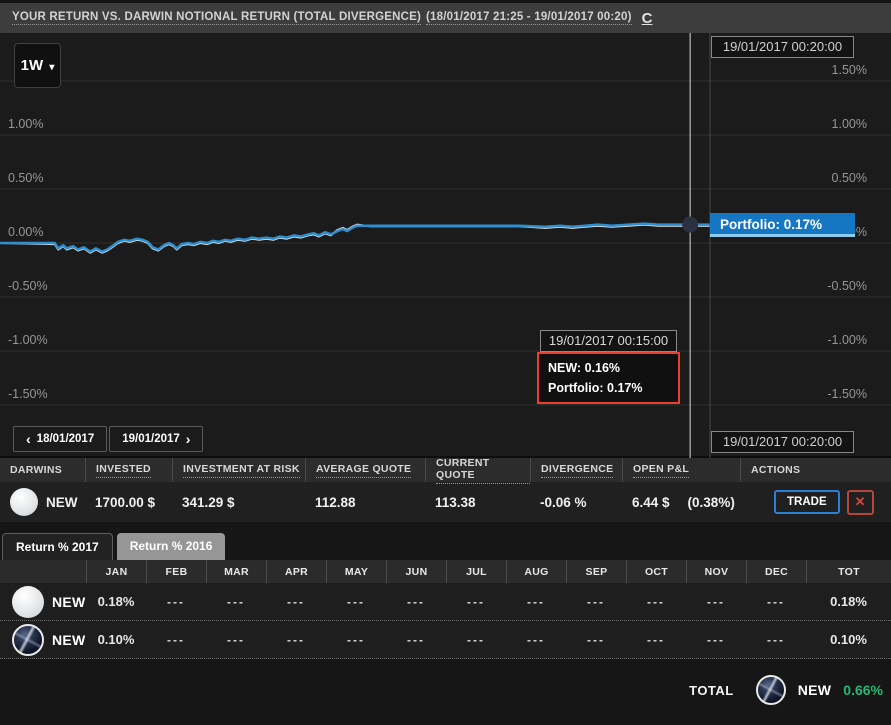  Describe the element at coordinates (477, 470) in the screenshot. I see `col-header-current-quote: CURRENT QUOTE` at that location.